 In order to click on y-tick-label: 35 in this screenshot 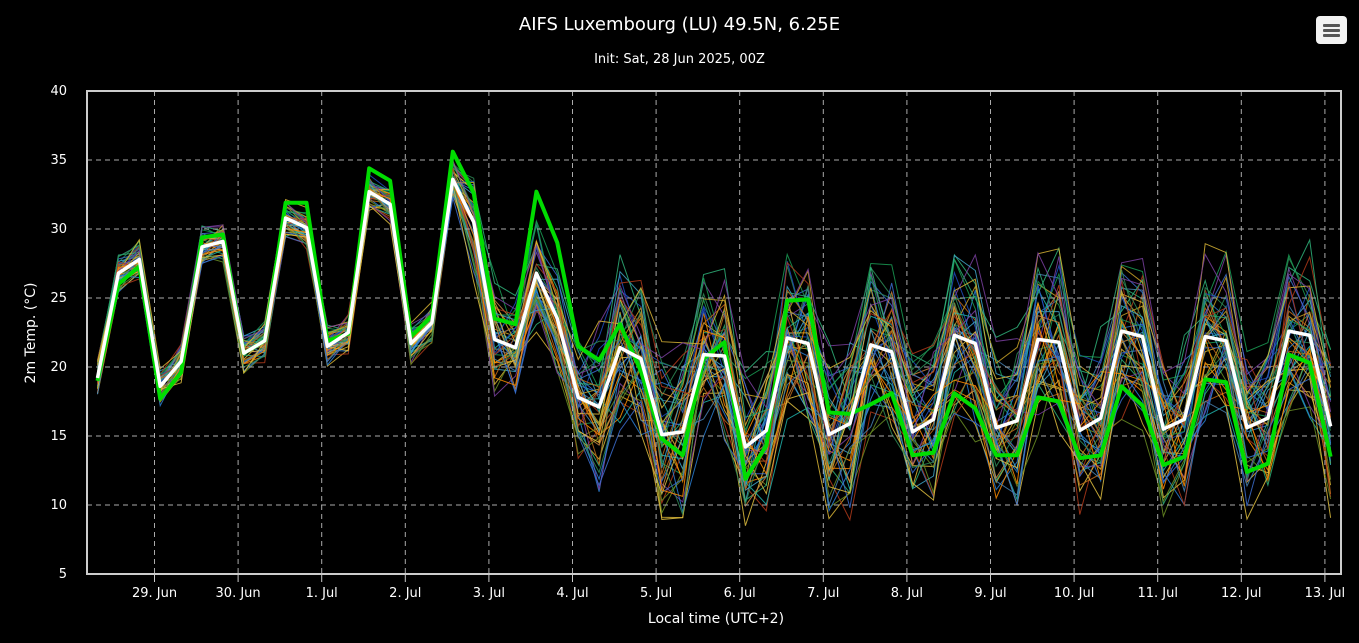, I will do `click(58, 160)`.